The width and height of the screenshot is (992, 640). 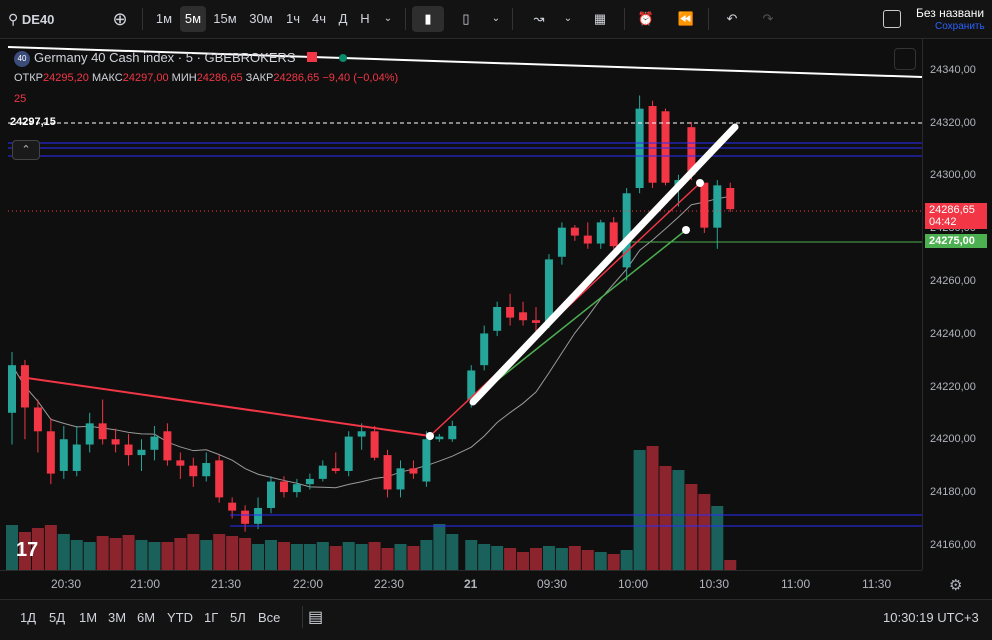 What do you see at coordinates (292, 18) in the screenshot?
I see `interval-5-button: 1ч` at bounding box center [292, 18].